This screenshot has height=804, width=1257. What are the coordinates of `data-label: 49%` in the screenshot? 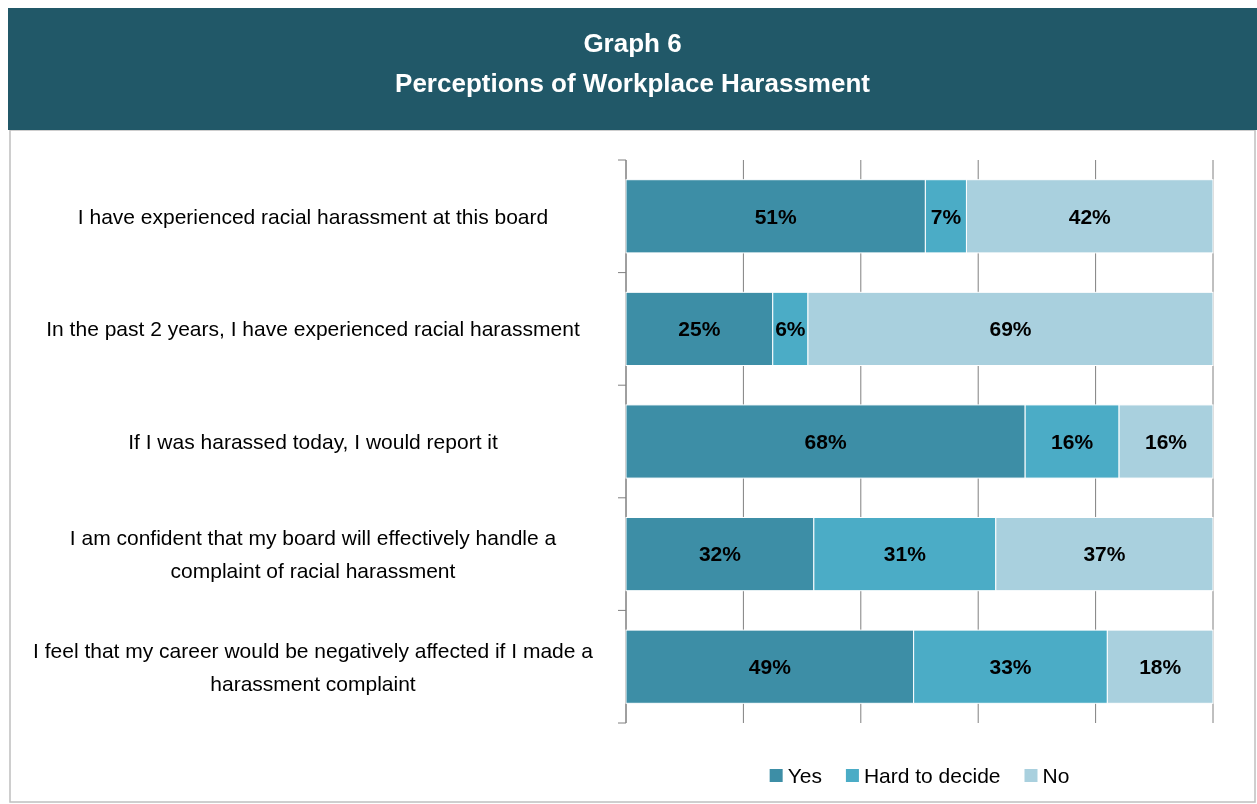 It's located at (770, 667).